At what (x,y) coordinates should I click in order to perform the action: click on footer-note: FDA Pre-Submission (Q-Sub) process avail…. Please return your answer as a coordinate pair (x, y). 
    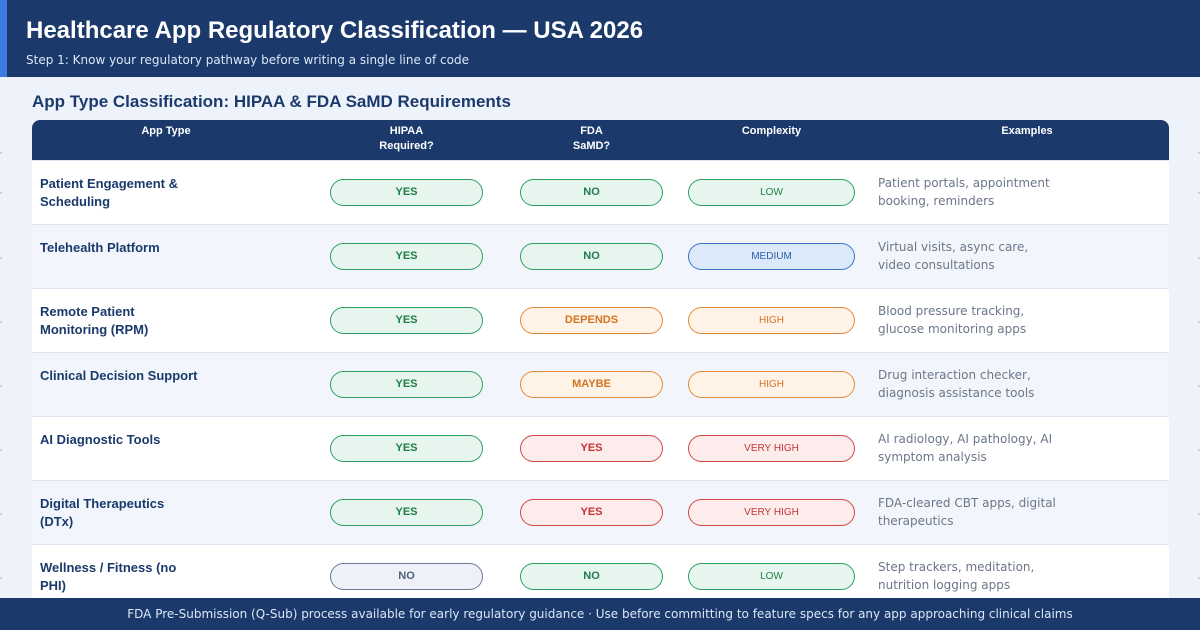
    Looking at the image, I should click on (600, 614).